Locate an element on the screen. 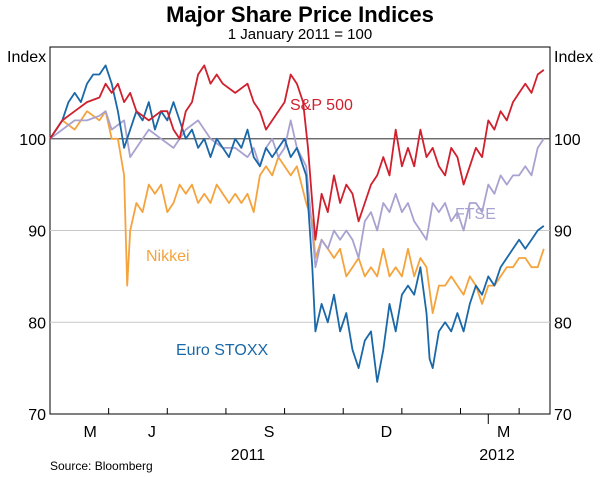 This screenshot has width=600, height=477. y-tick-right-90: 90 is located at coordinates (563, 232).